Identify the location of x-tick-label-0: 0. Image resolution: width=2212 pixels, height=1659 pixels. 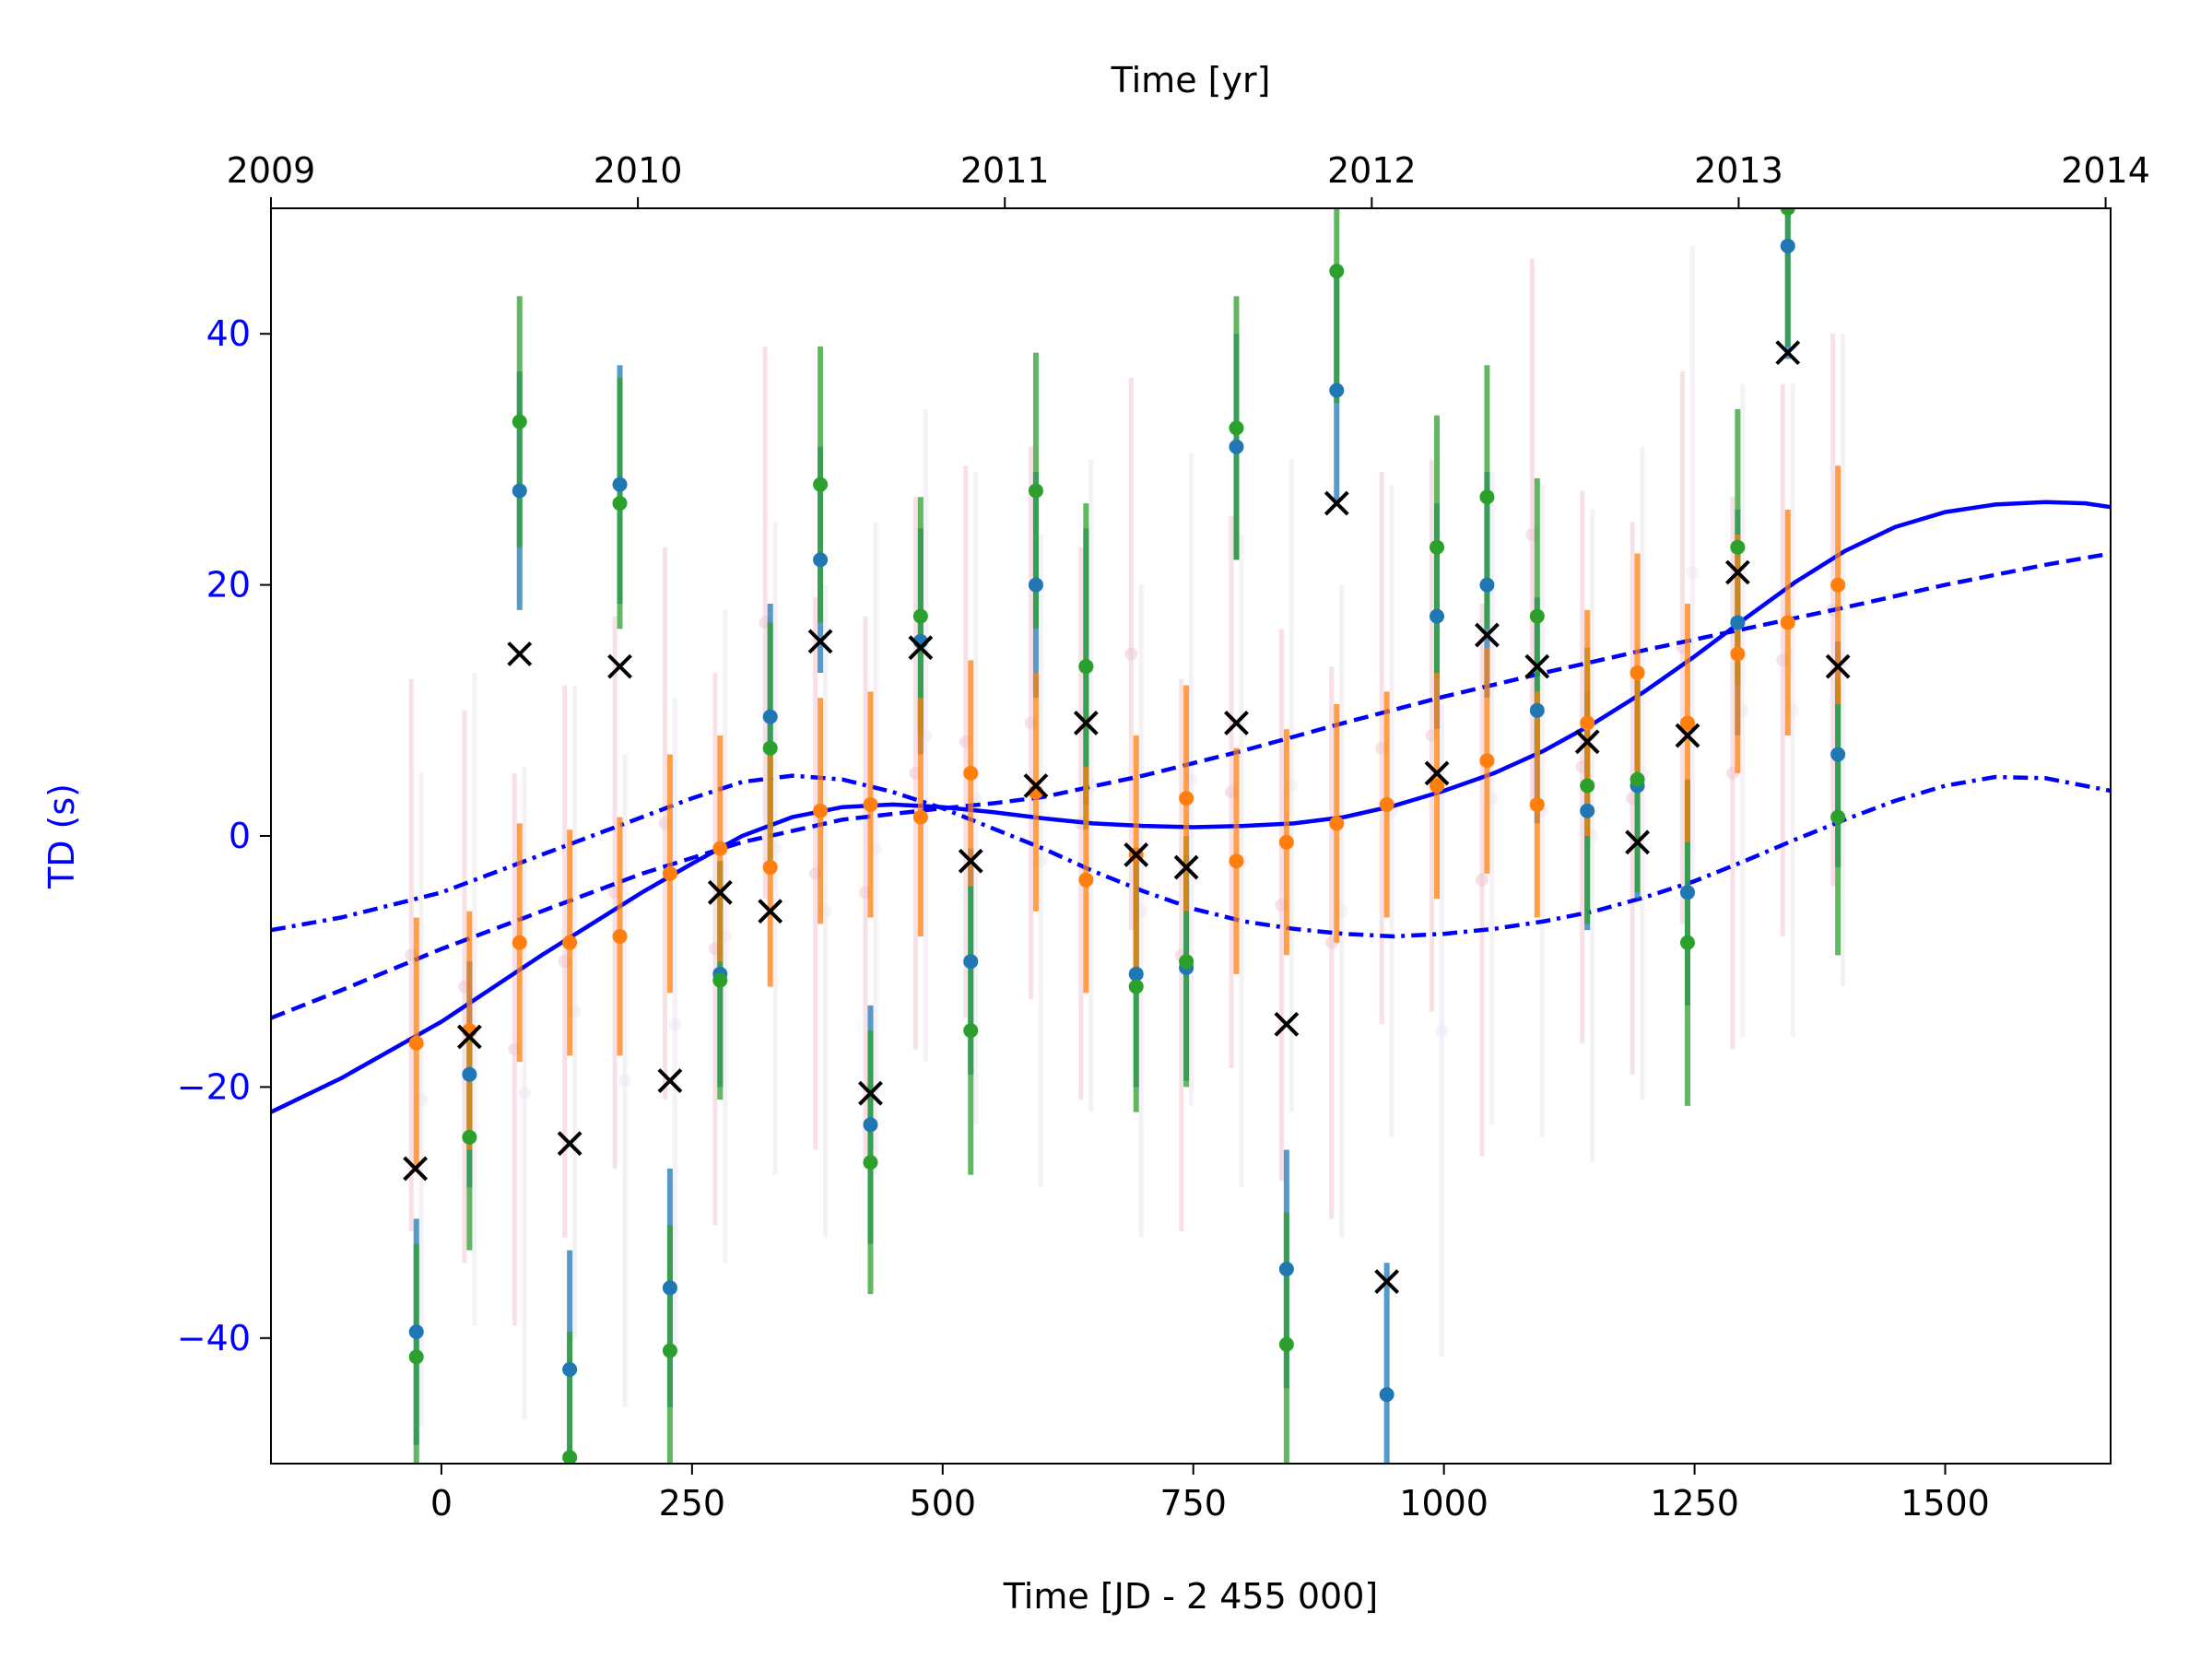
(441, 1503).